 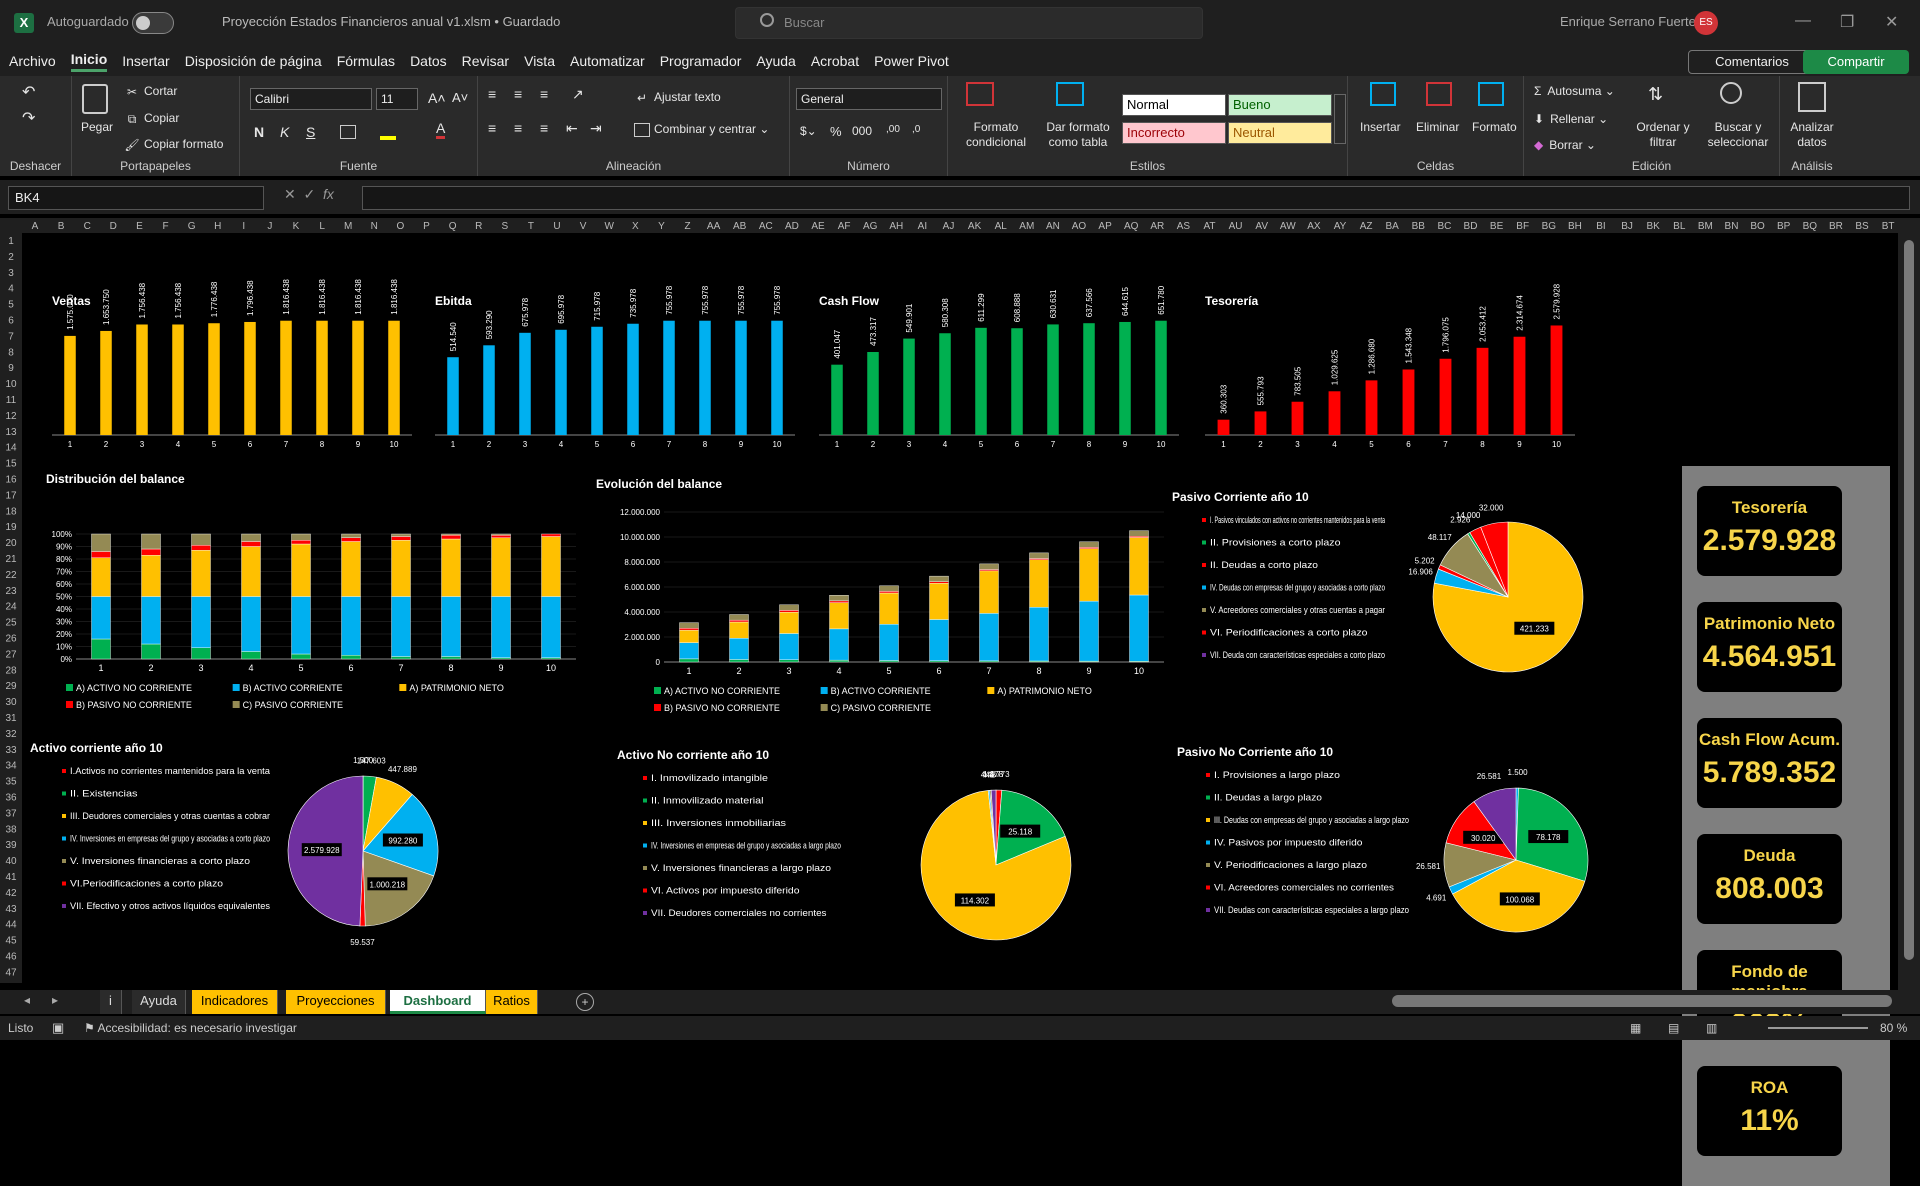 What do you see at coordinates (1366, 226) in the screenshot?
I see `column-header: AZ` at bounding box center [1366, 226].